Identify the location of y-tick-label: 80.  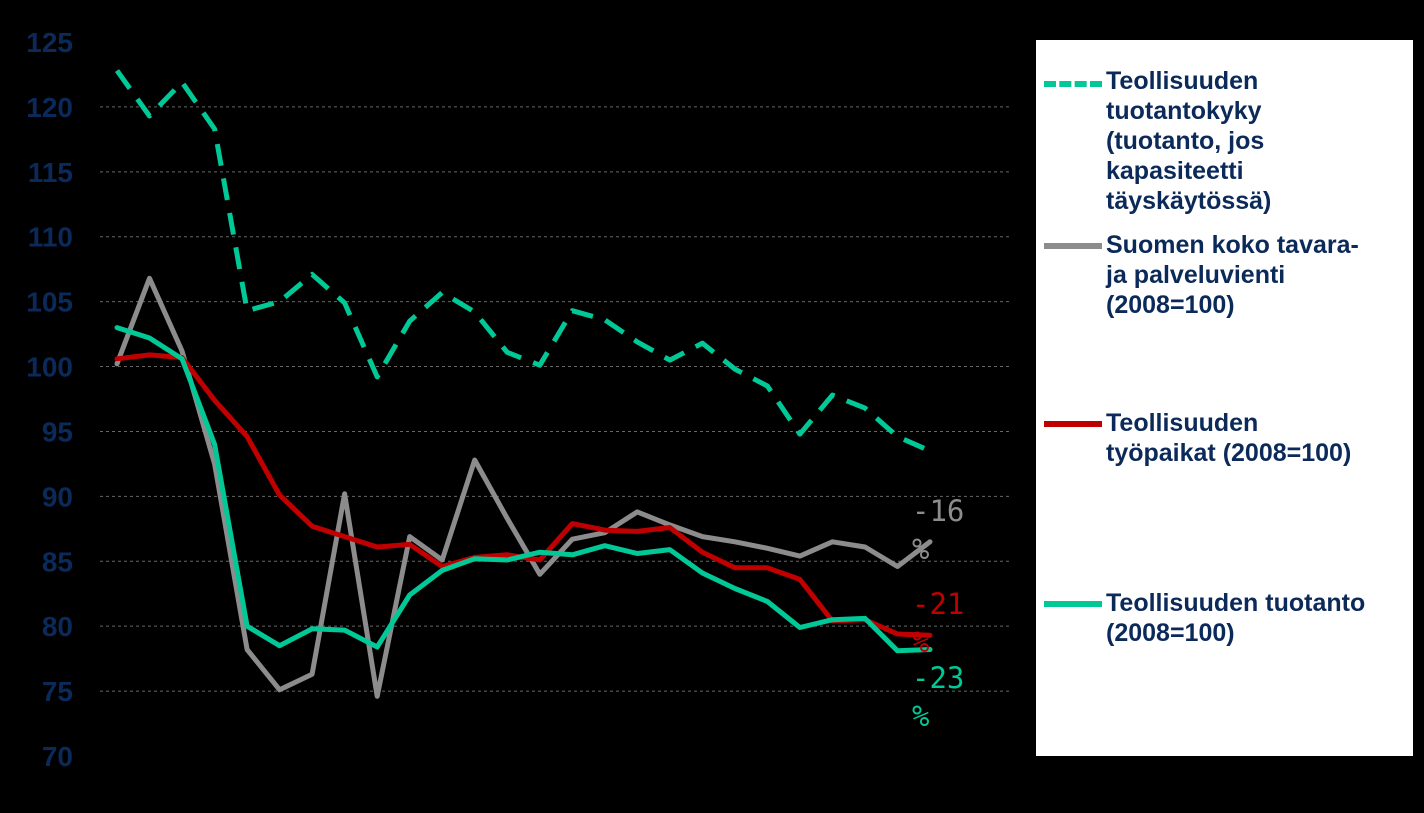
(57, 626).